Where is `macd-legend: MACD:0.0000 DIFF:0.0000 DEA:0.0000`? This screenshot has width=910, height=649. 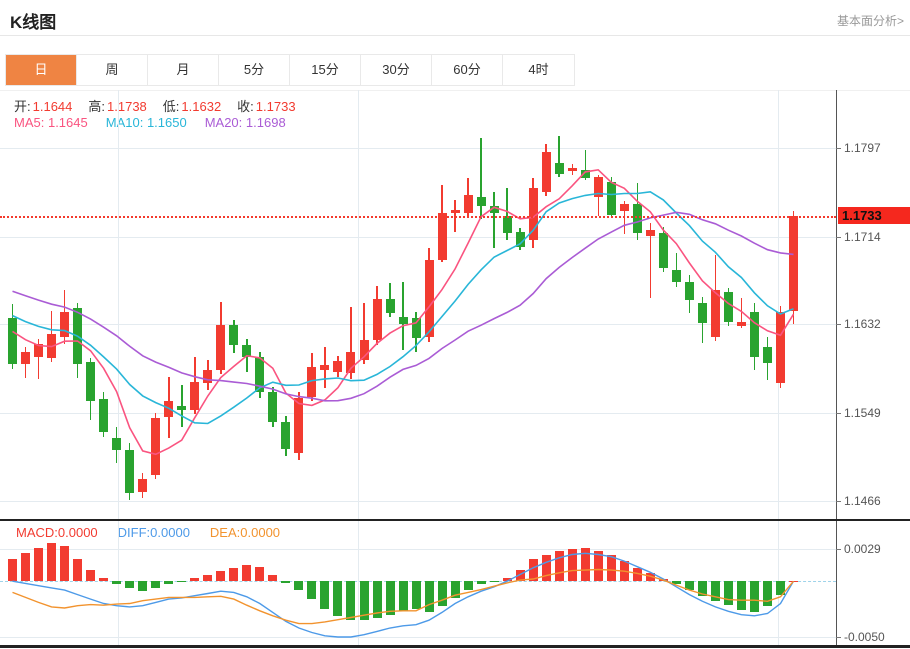 macd-legend: MACD:0.0000 DIFF:0.0000 DEA:0.0000 is located at coordinates (148, 532).